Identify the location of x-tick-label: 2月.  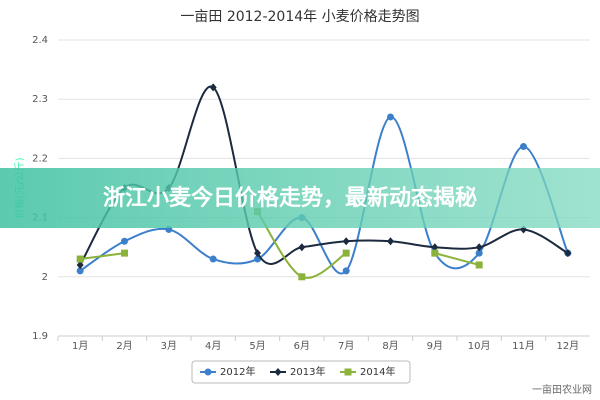
(124, 346).